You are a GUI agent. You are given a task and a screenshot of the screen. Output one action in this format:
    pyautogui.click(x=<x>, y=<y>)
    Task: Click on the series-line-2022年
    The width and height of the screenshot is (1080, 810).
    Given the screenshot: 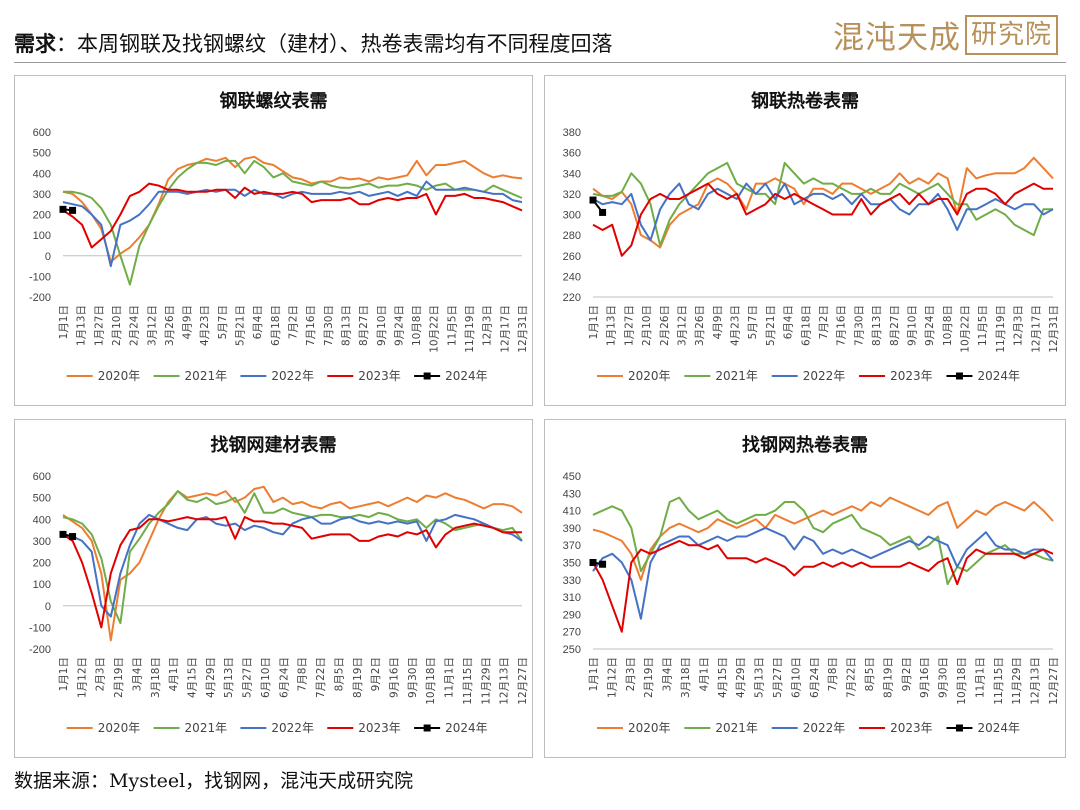 What is the action you would take?
    pyautogui.click(x=823, y=212)
    